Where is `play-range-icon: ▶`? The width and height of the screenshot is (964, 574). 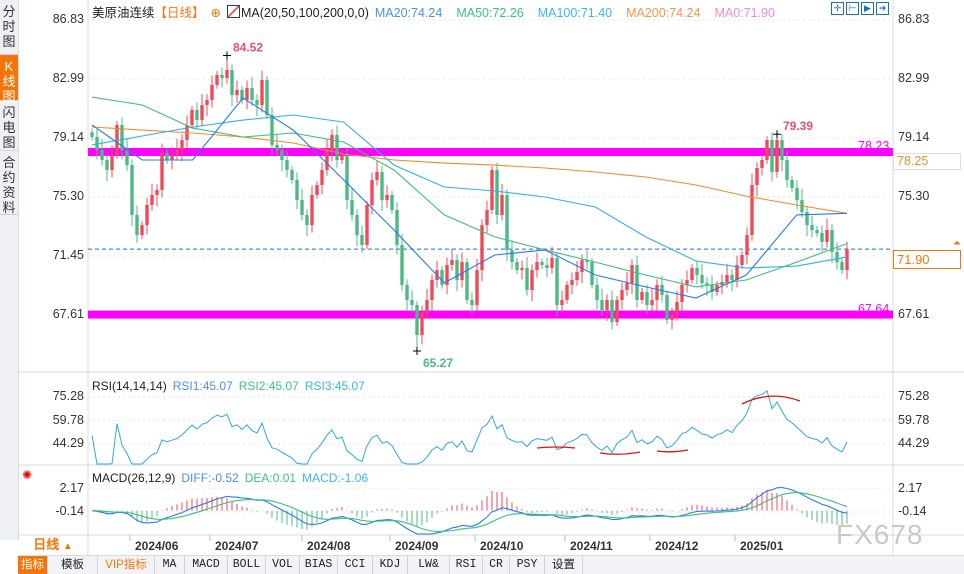 play-range-icon: ▶ is located at coordinates (867, 8).